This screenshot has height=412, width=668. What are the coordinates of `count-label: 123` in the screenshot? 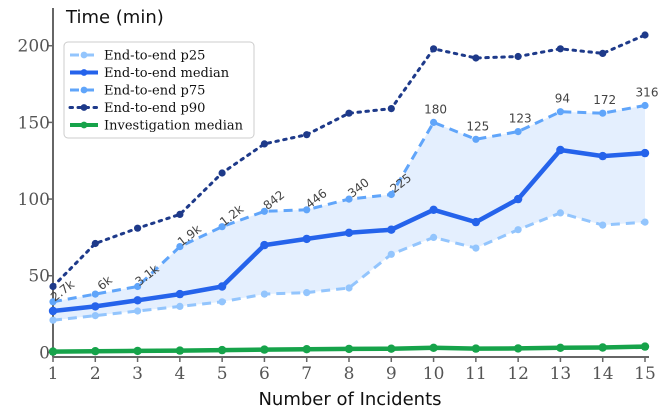 It's located at (520, 119).